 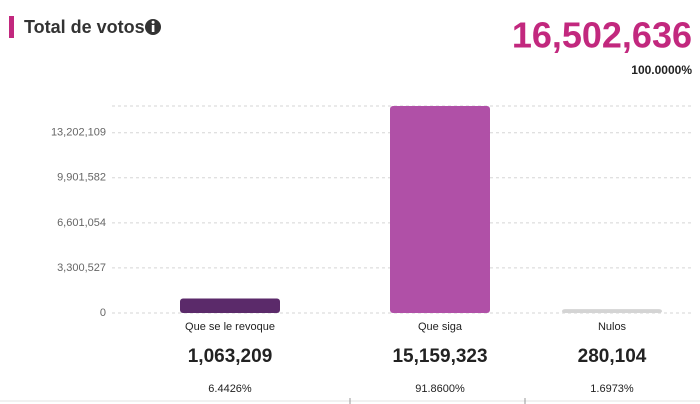 I want to click on share-label: 91.8600%, so click(x=440, y=389).